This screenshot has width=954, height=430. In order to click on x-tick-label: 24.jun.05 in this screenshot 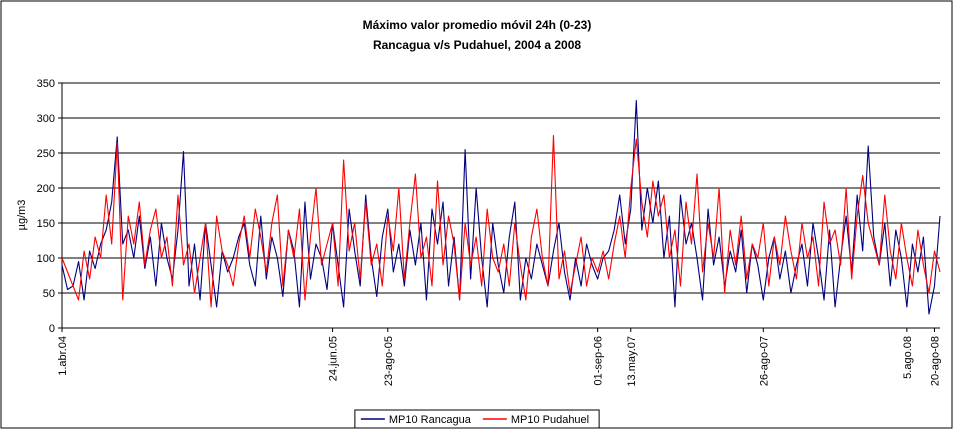, I will do `click(334, 358)`.